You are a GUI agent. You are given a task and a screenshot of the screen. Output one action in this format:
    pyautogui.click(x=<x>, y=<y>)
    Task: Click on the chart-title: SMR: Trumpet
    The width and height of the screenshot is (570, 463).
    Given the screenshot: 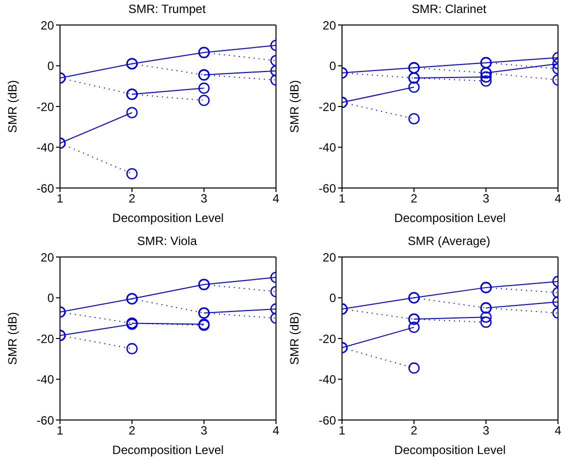 What is the action you would take?
    pyautogui.click(x=167, y=9)
    